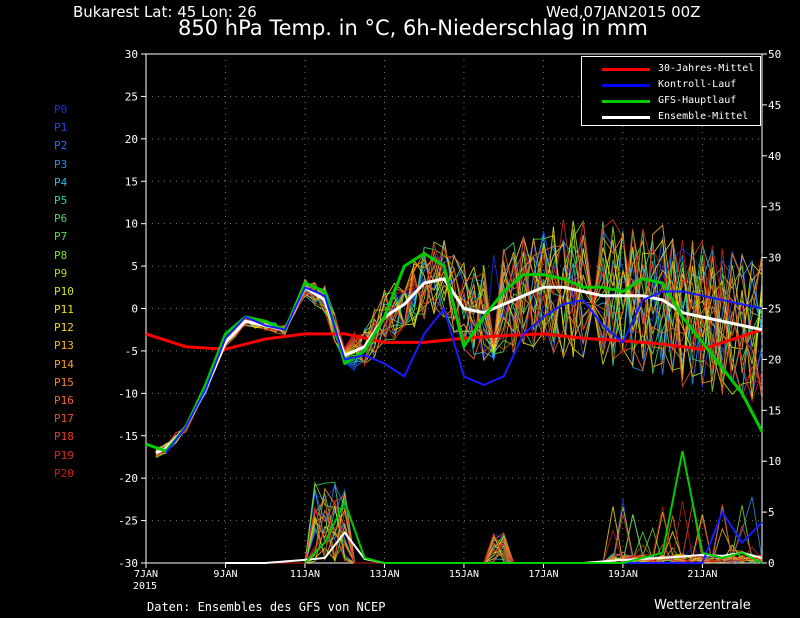 The height and width of the screenshot is (618, 800). I want to click on series-line-30-jahres-mittel, so click(454, 339).